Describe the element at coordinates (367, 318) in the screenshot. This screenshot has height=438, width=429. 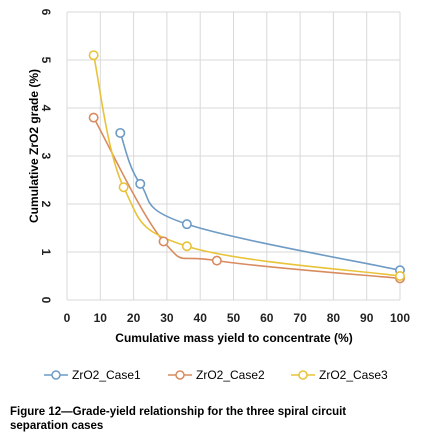
I see `x-tick-label: 90` at that location.